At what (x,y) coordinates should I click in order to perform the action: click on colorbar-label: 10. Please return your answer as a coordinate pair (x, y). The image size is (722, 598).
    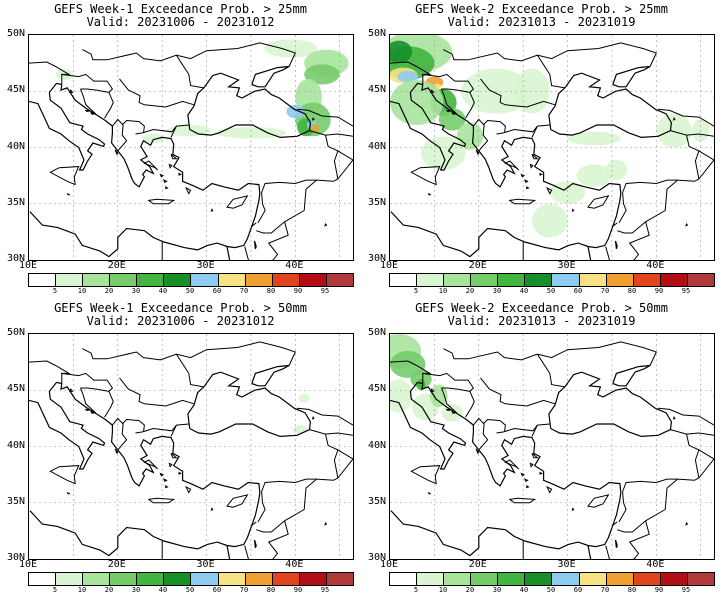
    Looking at the image, I should click on (82, 590).